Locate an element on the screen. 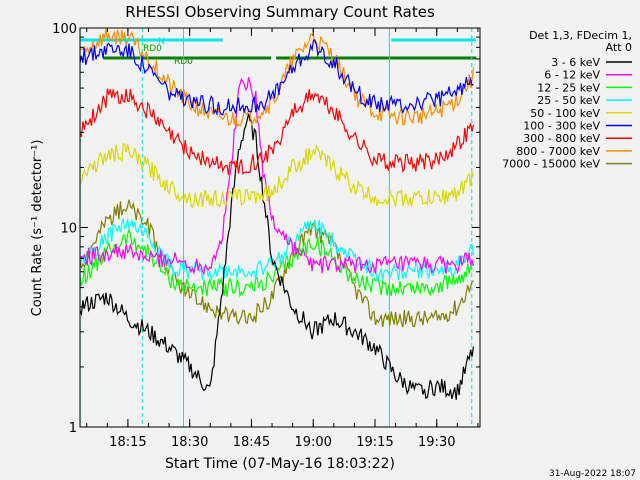 This screenshot has width=640, height=480. chart-title: RHESSI Observing Summary Count Rates is located at coordinates (280, 12).